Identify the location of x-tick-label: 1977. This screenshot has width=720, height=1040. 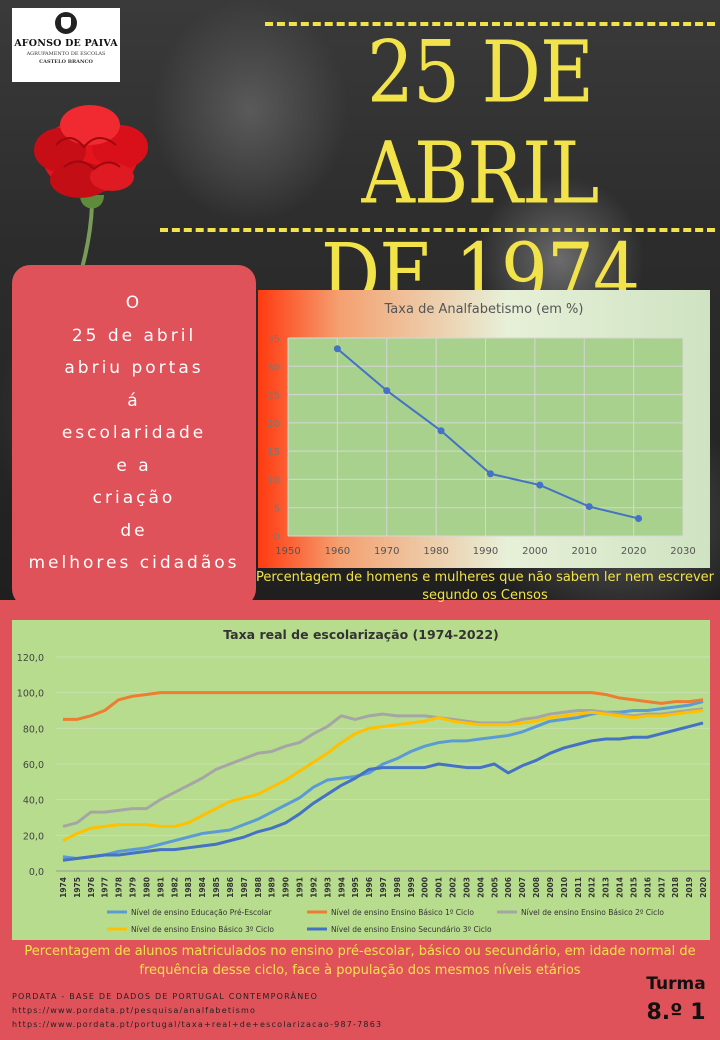
(105, 887).